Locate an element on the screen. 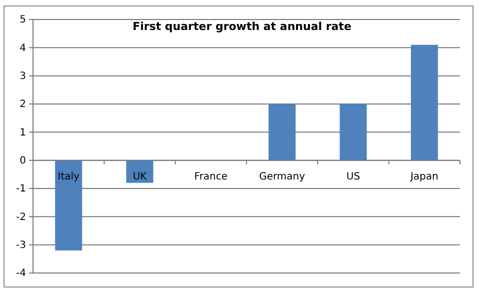 Image resolution: width=480 pixels, height=293 pixels. y-tick-label: 0 is located at coordinates (23, 161).